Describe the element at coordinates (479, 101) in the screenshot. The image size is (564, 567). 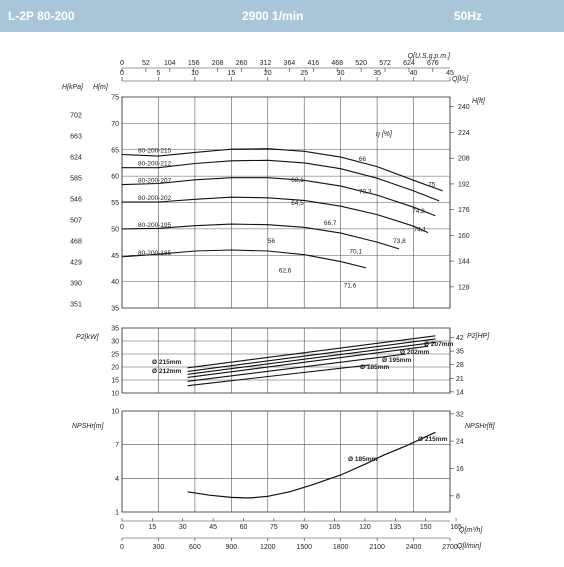
I see `head-axis-label-ft: H[ft]` at that location.